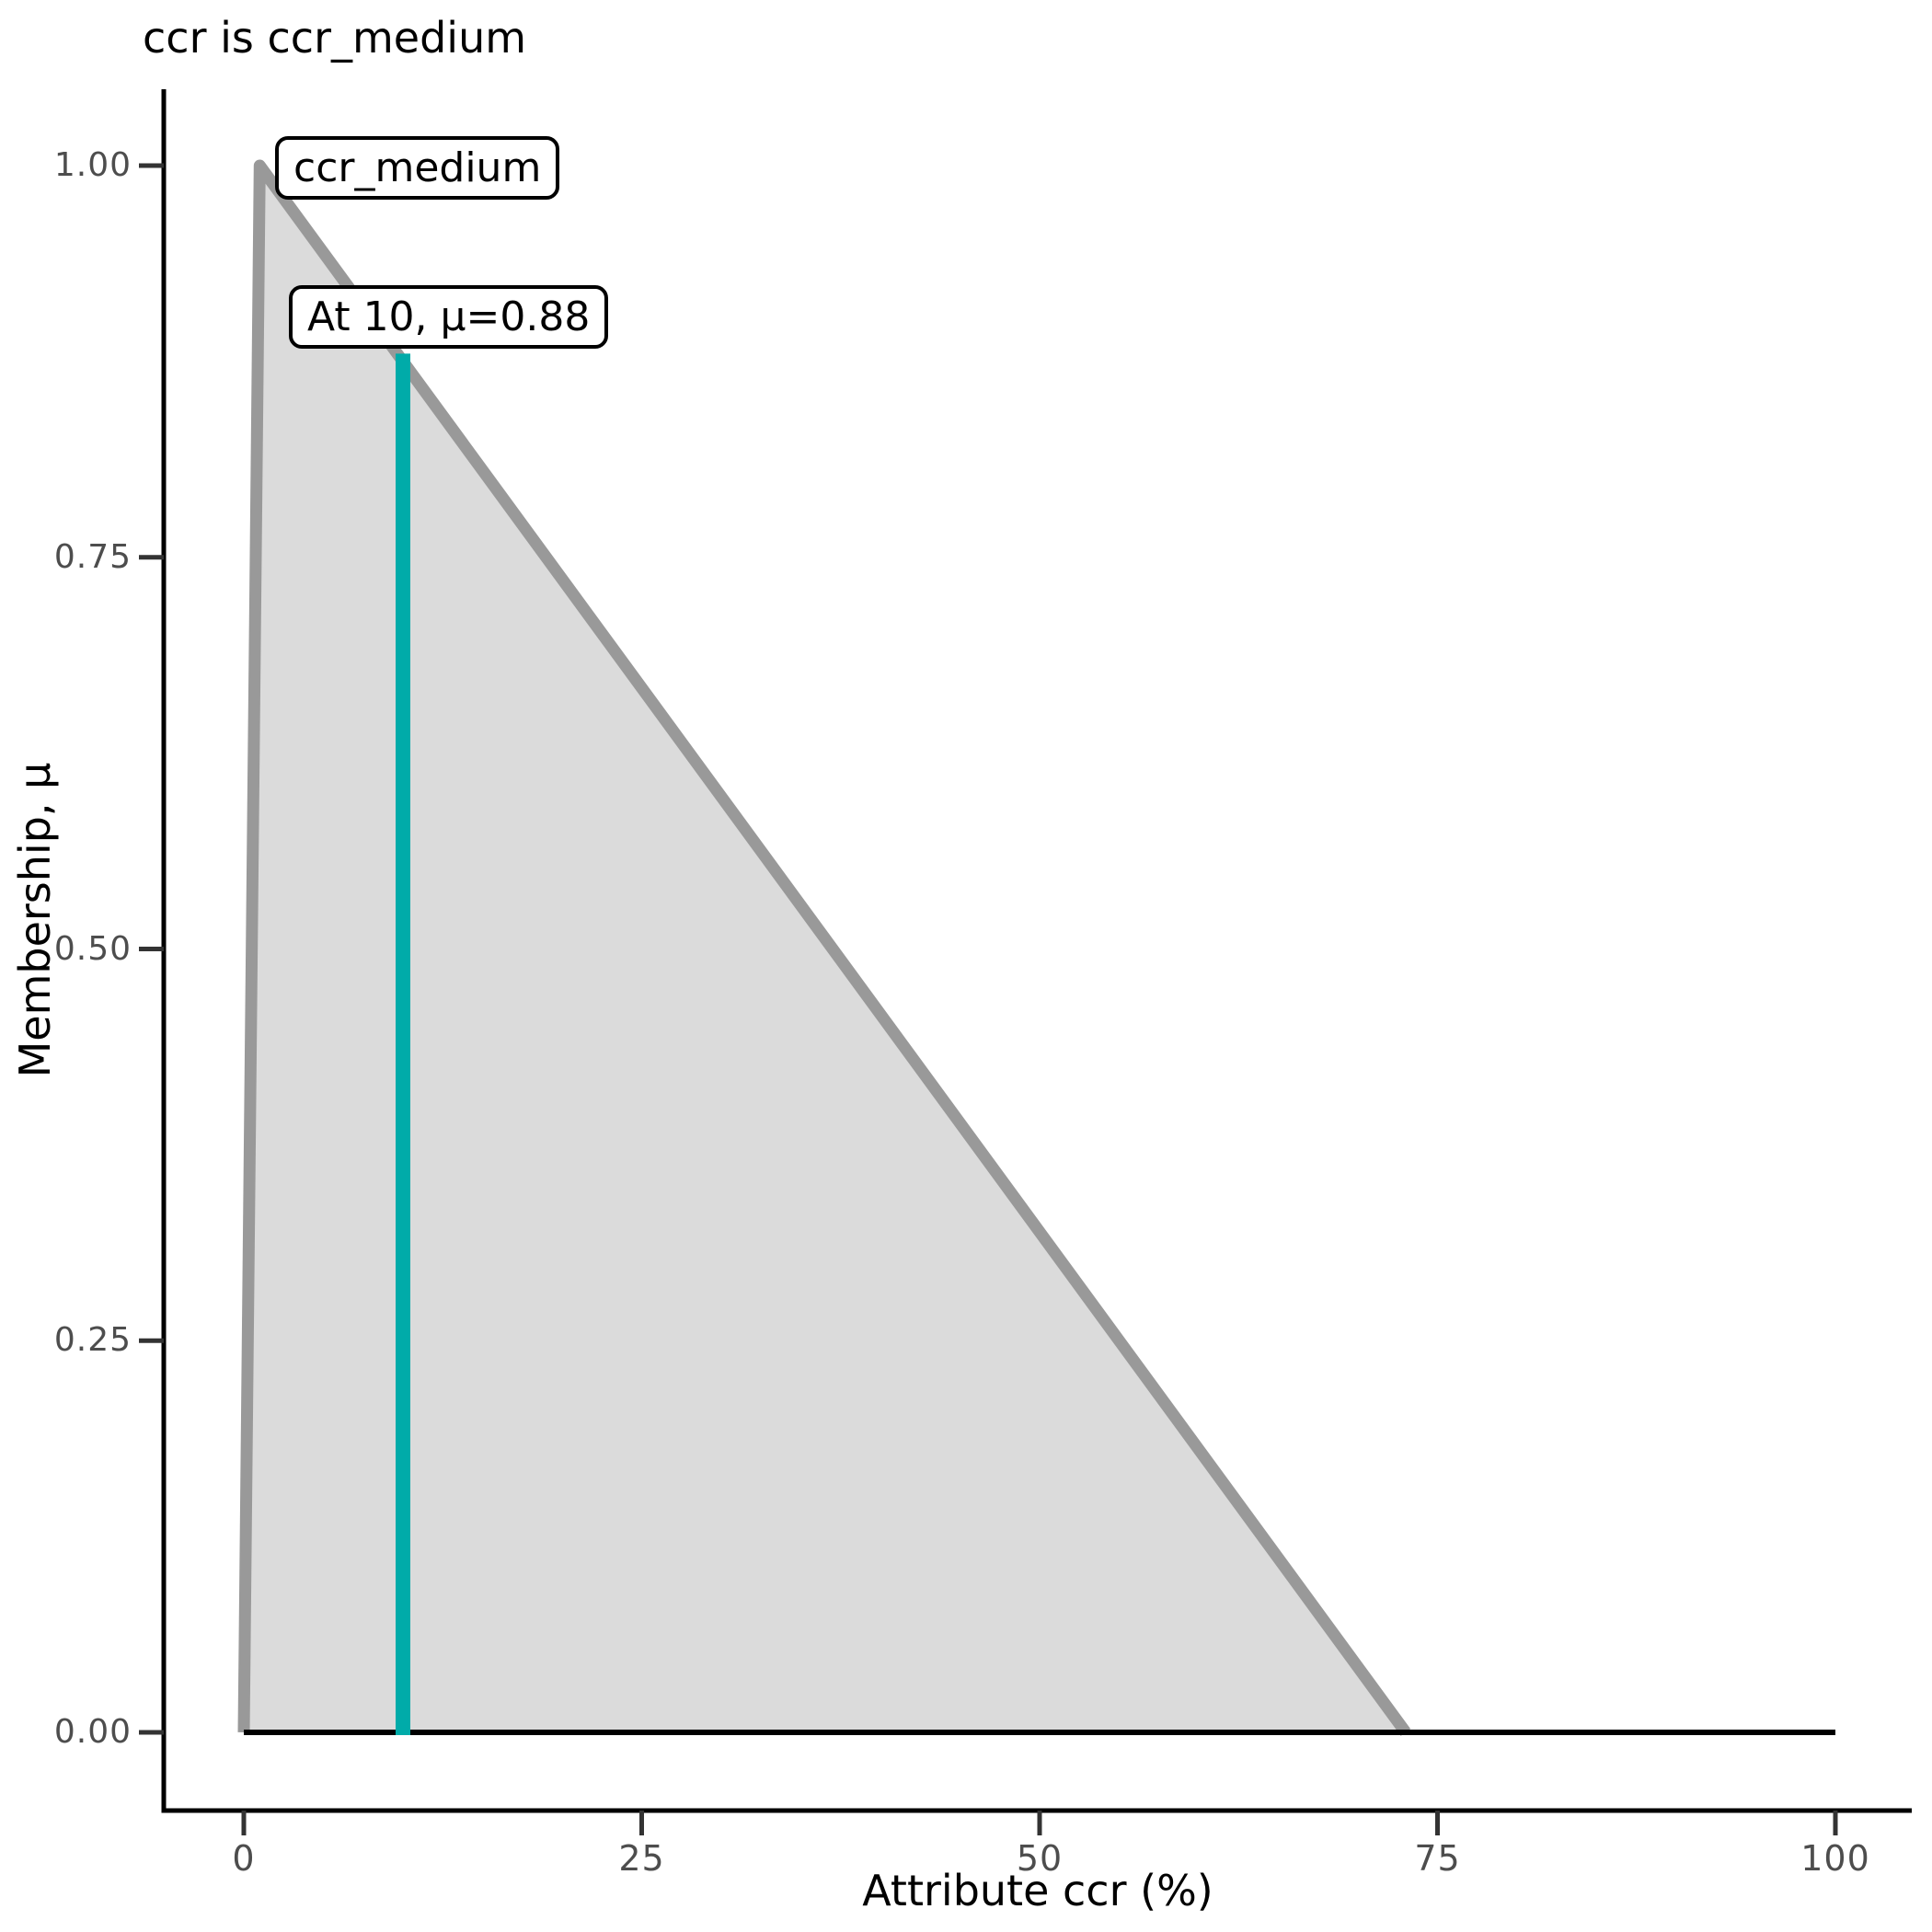 The image size is (1932, 1932). I want to click on y-tick-label: 0.75, so click(92, 556).